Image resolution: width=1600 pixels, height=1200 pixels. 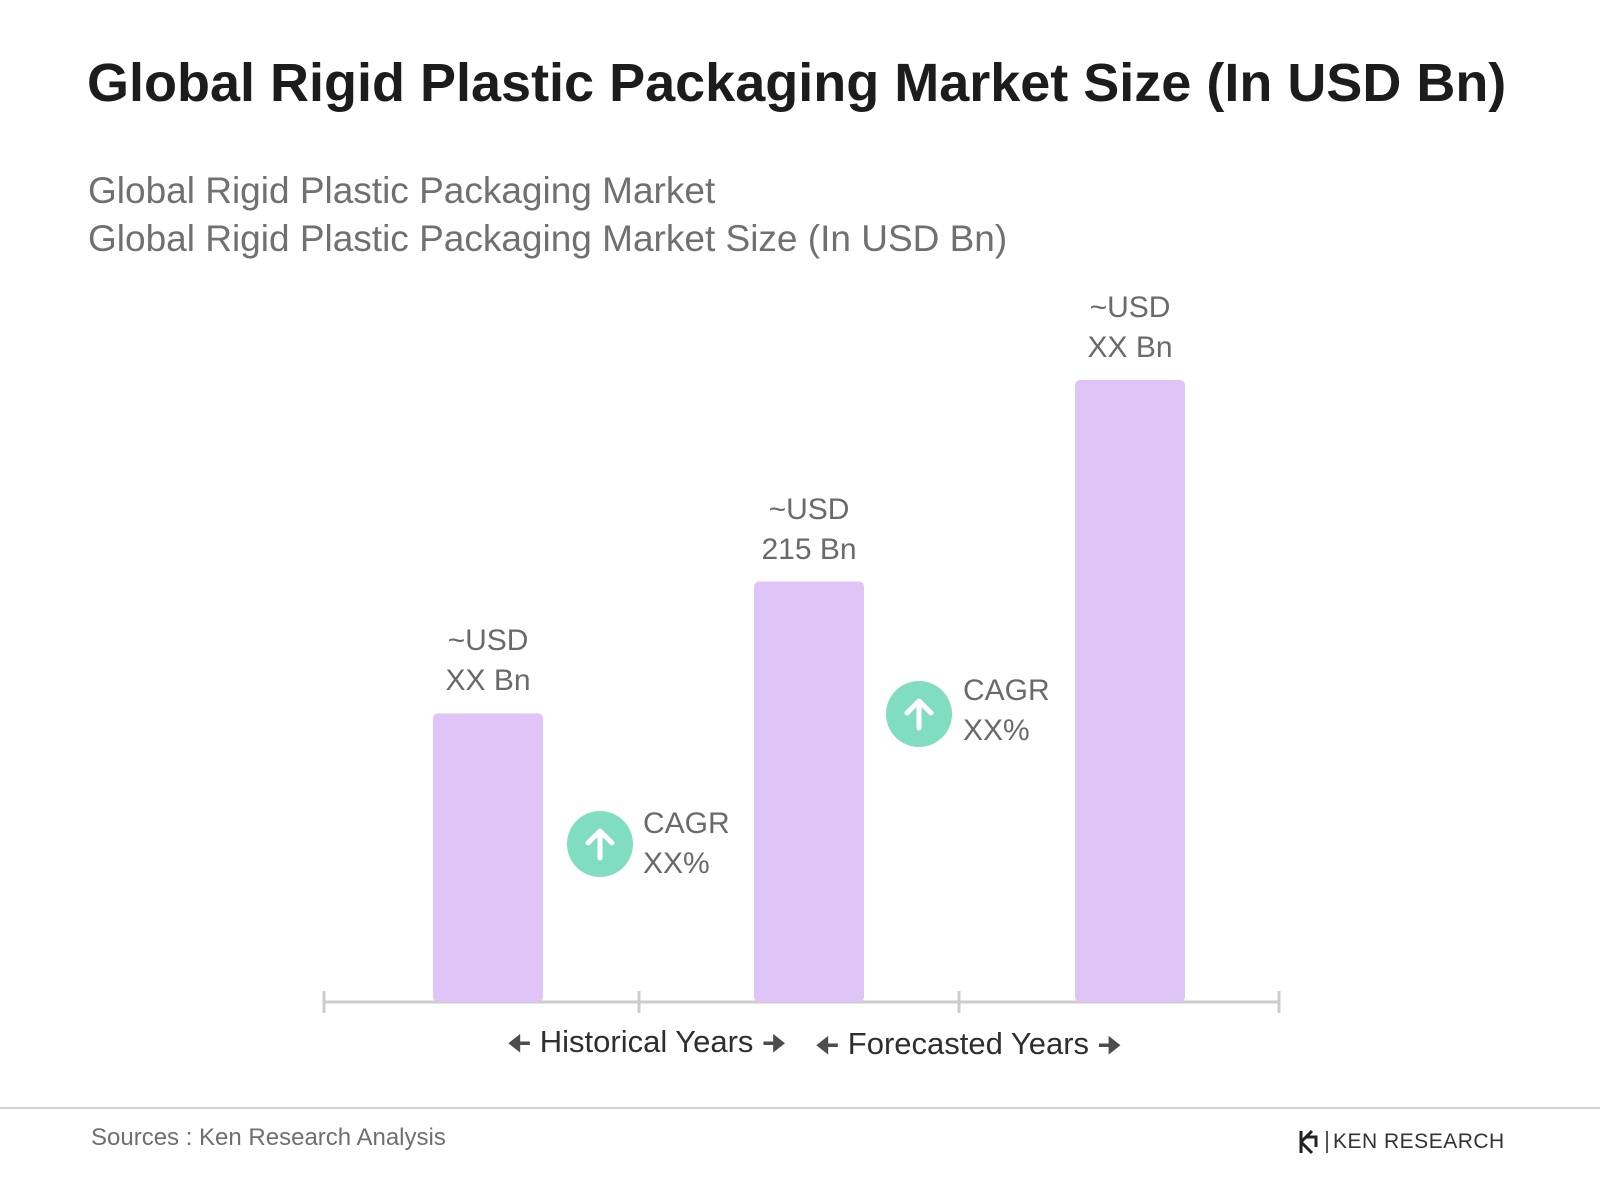 I want to click on bar-value-amount: 215 Bn, so click(x=809, y=549).